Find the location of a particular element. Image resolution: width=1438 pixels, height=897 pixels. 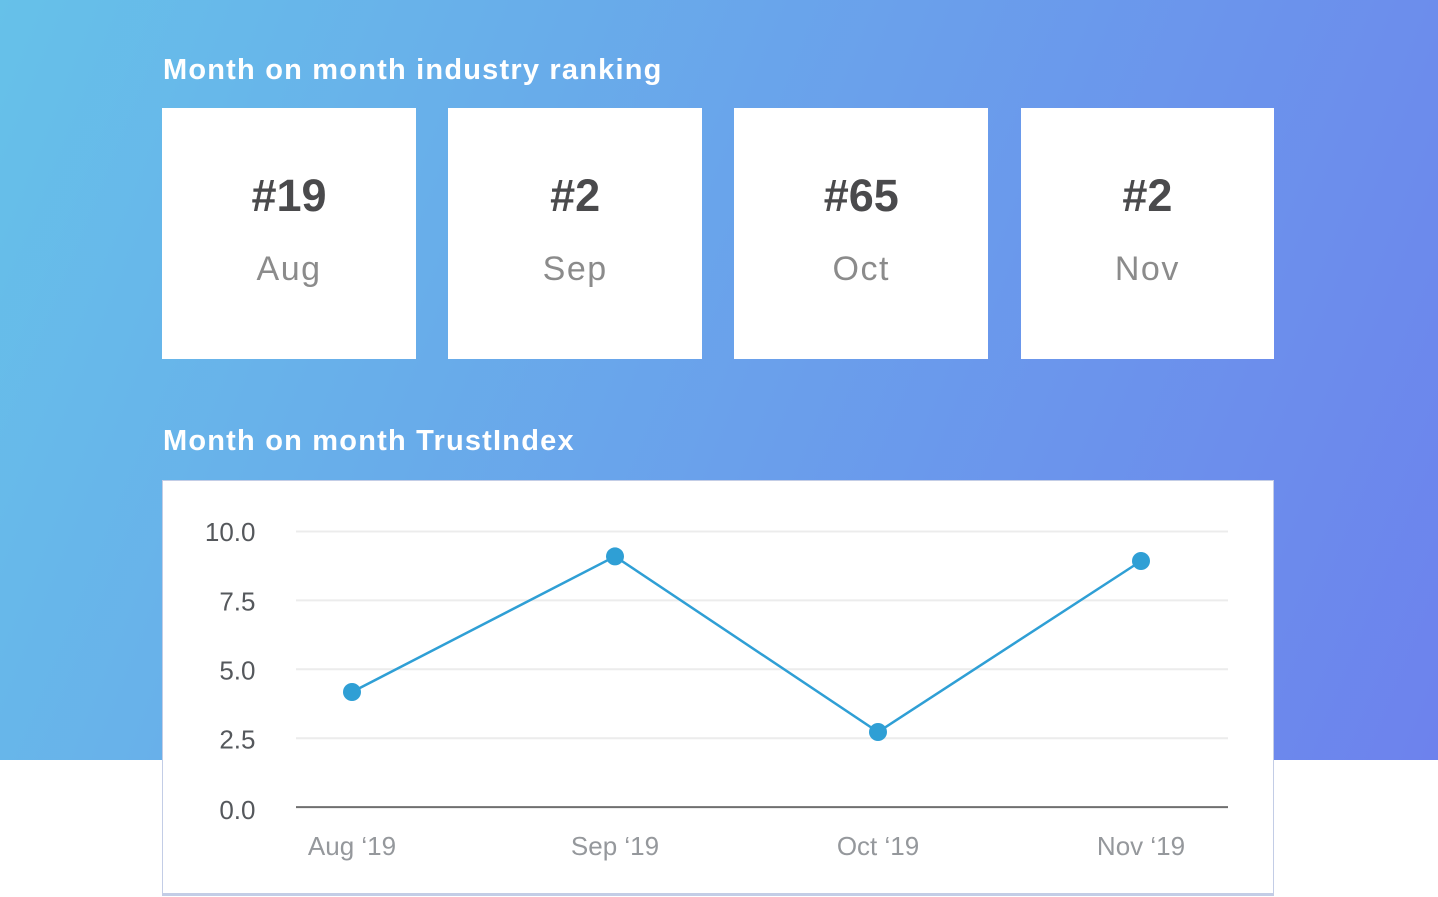

svg-text: Sep ‘19 is located at coordinates (615, 846).